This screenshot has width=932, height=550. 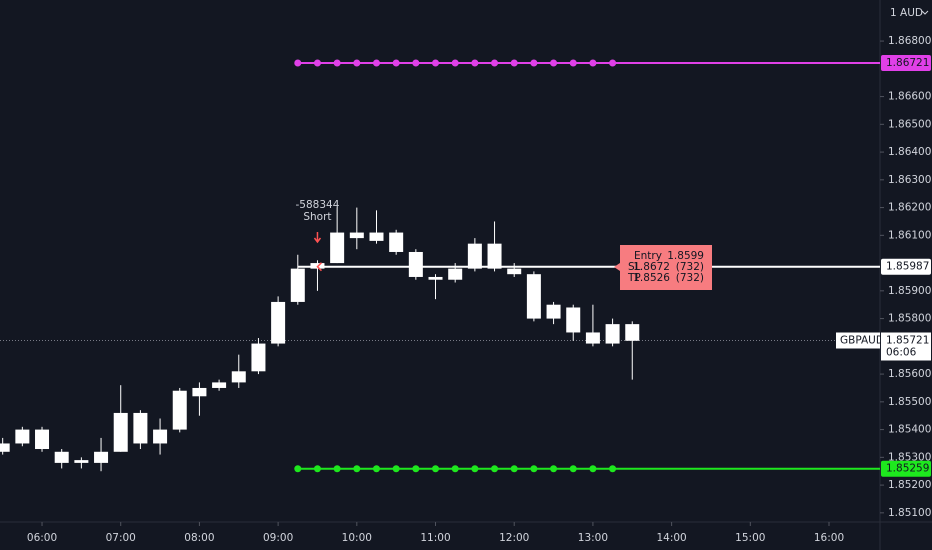 I want to click on x-tick-label: 10:00, so click(x=357, y=538).